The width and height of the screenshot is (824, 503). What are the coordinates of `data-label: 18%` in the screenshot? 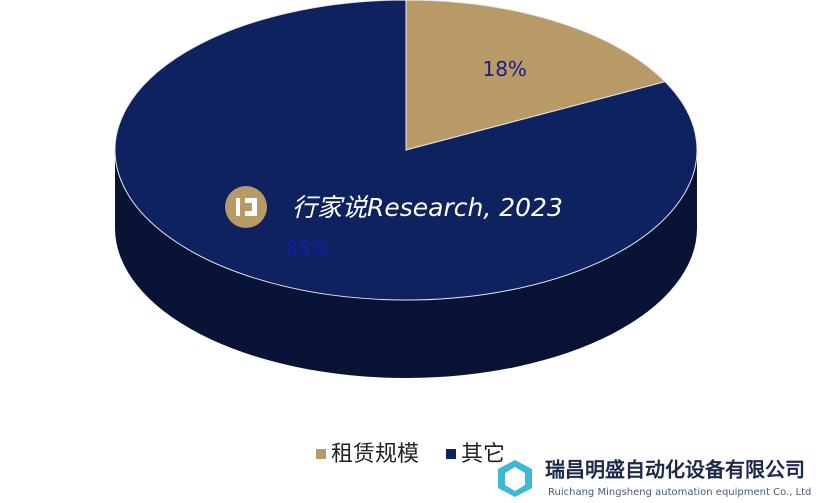 It's located at (504, 69).